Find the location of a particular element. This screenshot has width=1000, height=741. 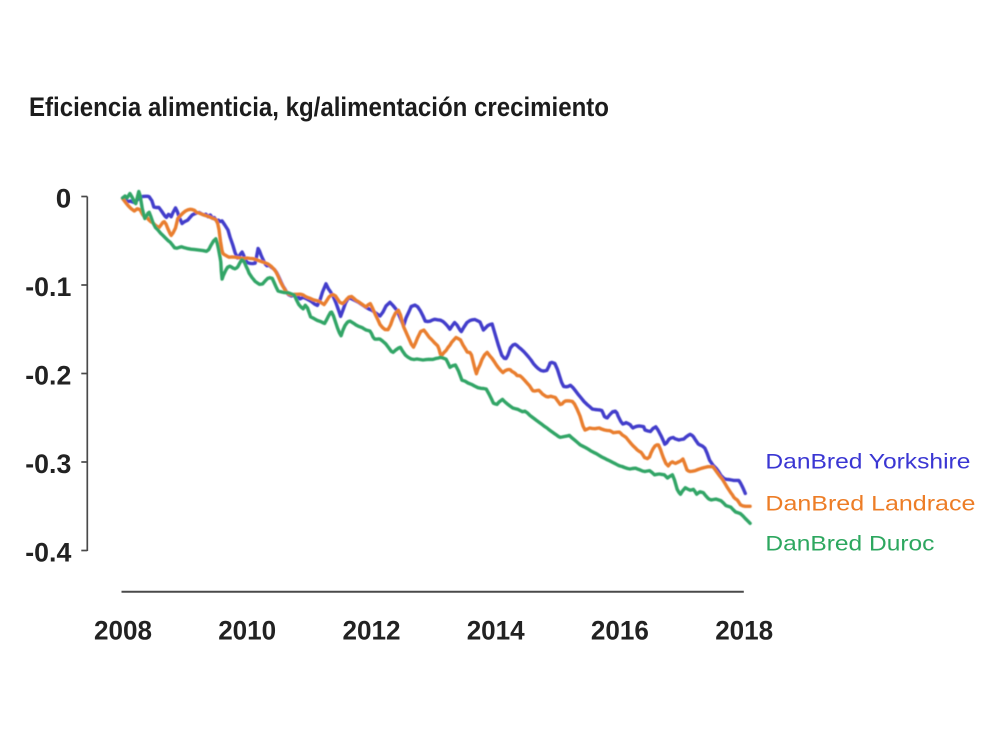

svg-text: -0.4 is located at coordinates (48, 552).